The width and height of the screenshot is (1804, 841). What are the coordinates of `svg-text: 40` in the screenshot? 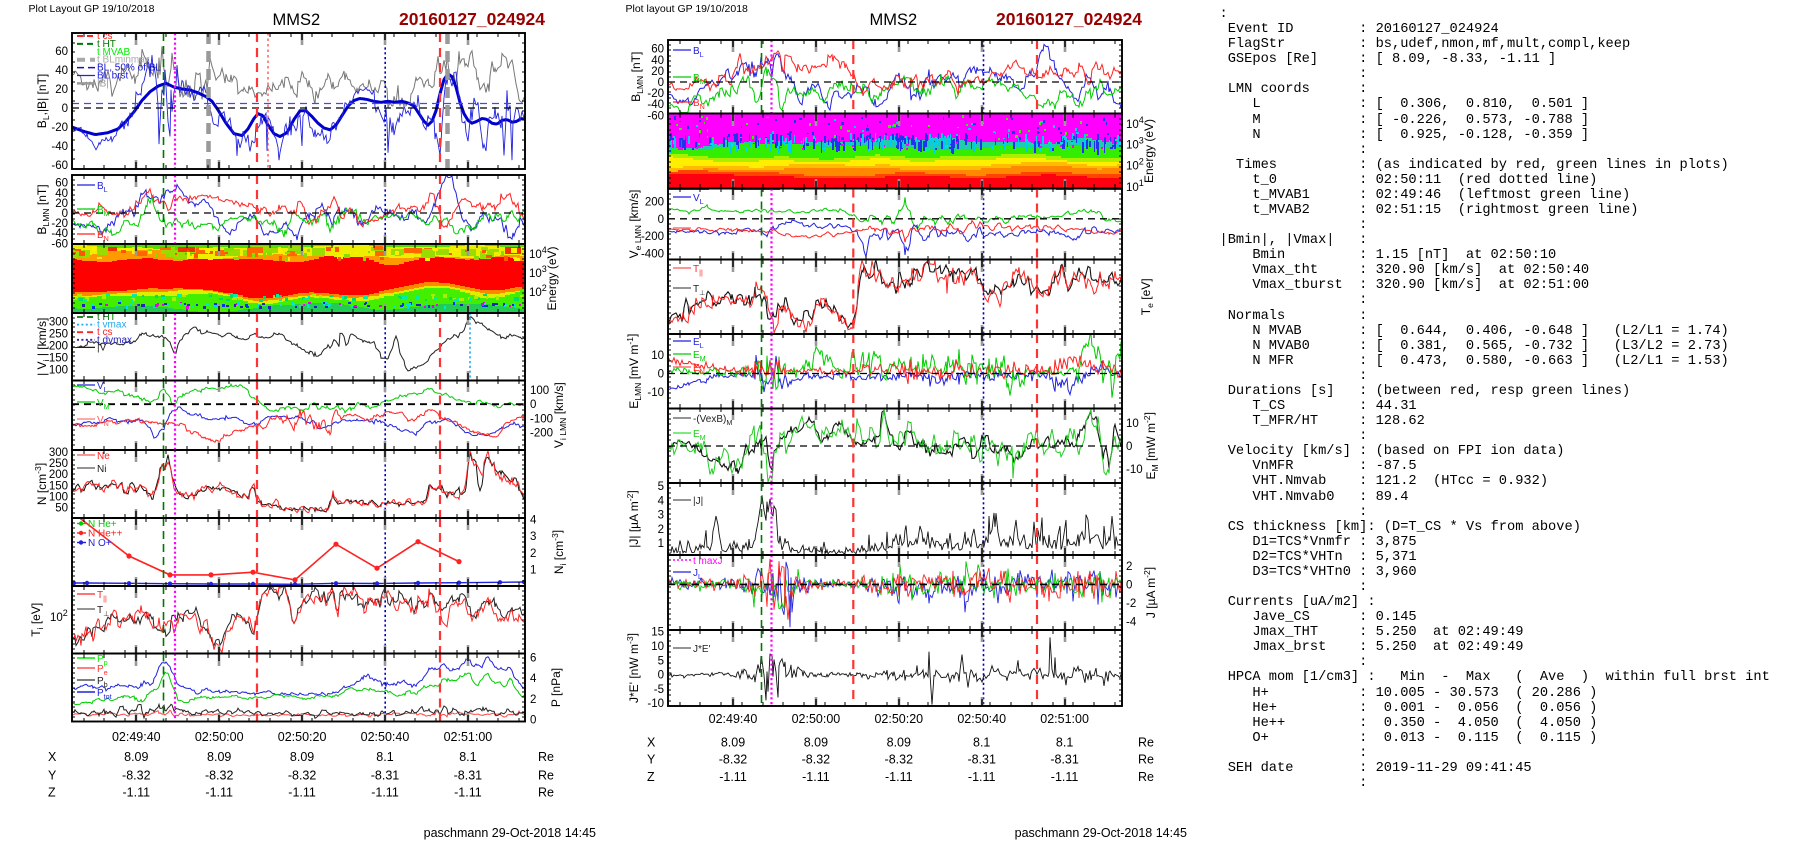 It's located at (61, 71).